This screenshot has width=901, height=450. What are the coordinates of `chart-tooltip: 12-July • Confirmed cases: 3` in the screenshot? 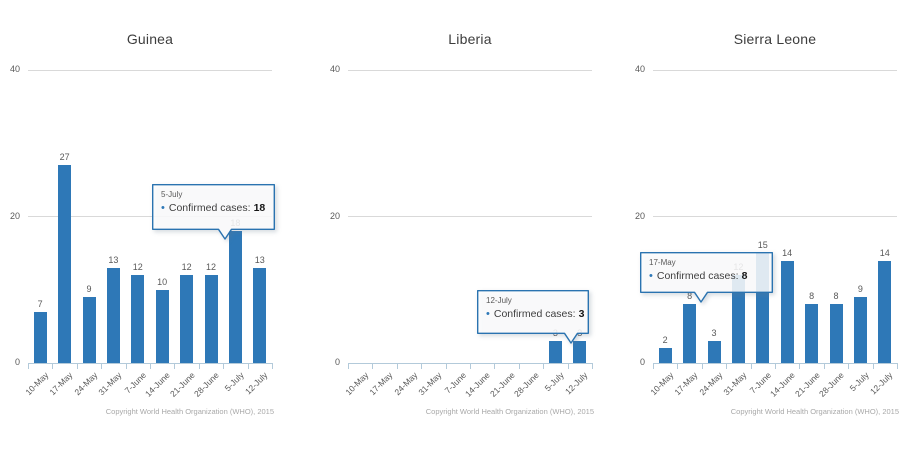 It's located at (533, 317).